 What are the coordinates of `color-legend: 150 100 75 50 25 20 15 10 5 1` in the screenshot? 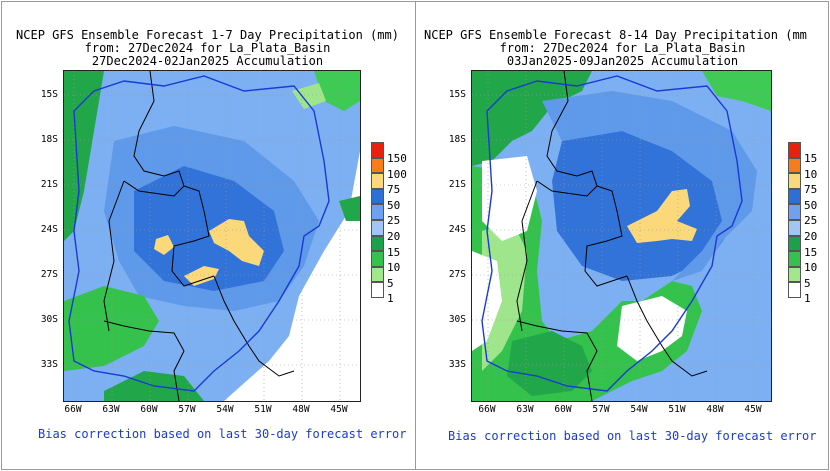 It's located at (393, 237).